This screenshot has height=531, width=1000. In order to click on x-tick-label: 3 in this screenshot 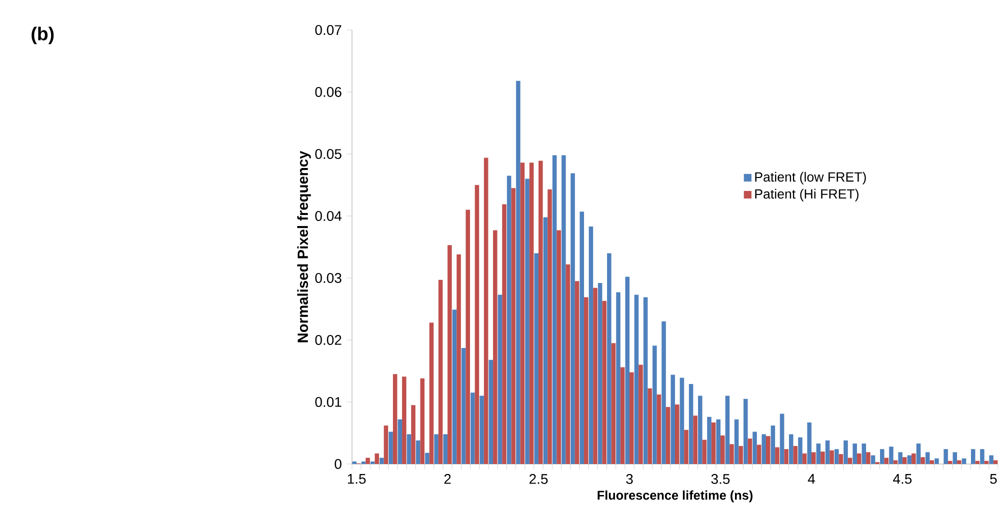, I will do `click(629, 479)`.